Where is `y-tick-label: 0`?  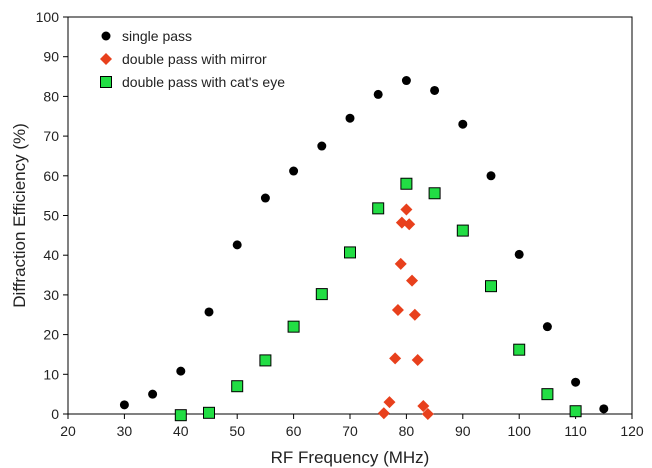 y-tick-label: 0 is located at coordinates (55, 414).